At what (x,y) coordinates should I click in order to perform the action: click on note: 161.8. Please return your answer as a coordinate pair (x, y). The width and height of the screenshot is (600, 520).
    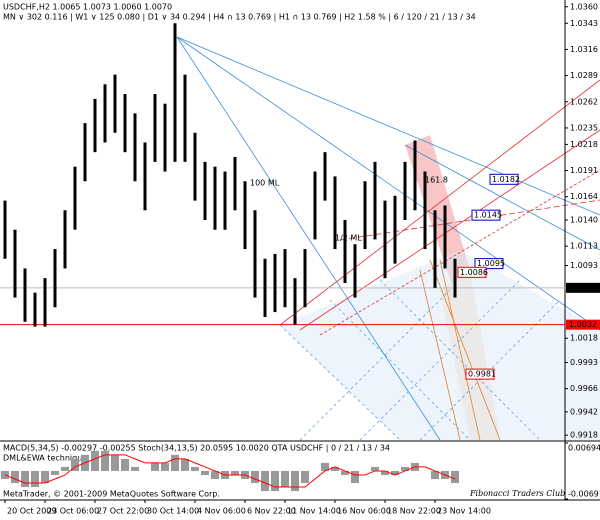
    Looking at the image, I should click on (436, 180).